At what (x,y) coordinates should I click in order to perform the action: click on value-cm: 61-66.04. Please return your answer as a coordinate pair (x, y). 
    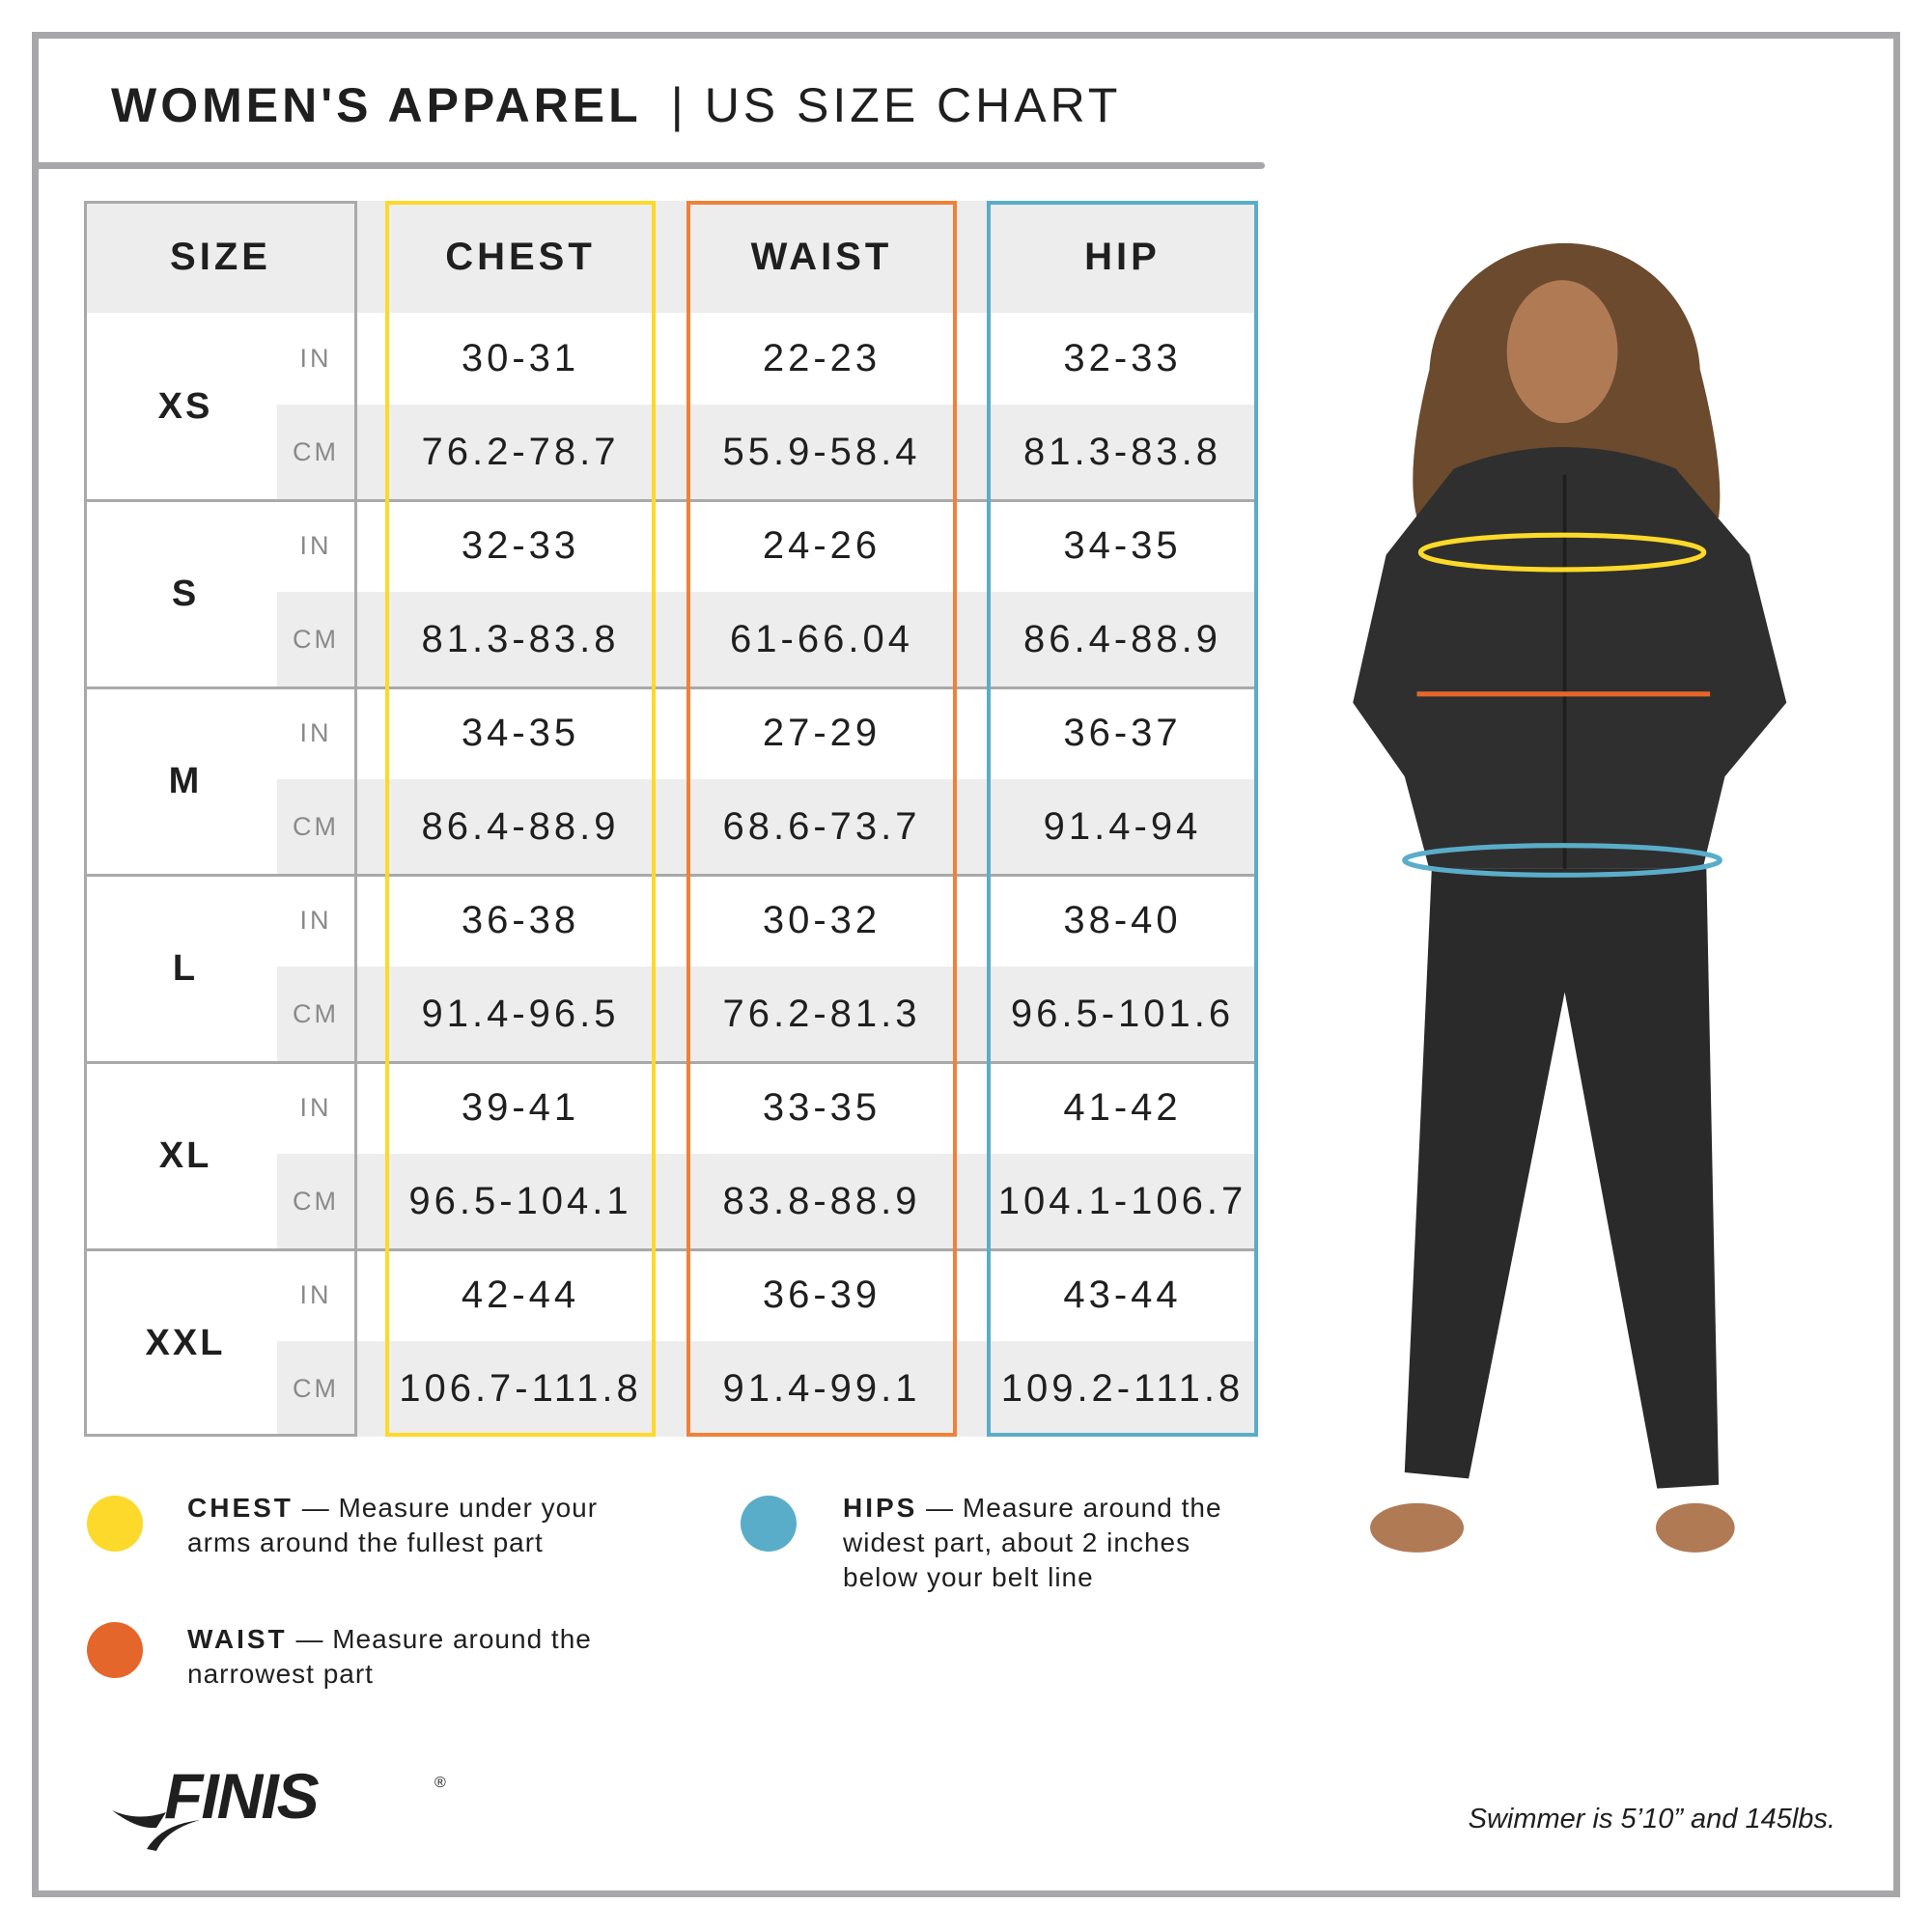
    Looking at the image, I should click on (822, 639).